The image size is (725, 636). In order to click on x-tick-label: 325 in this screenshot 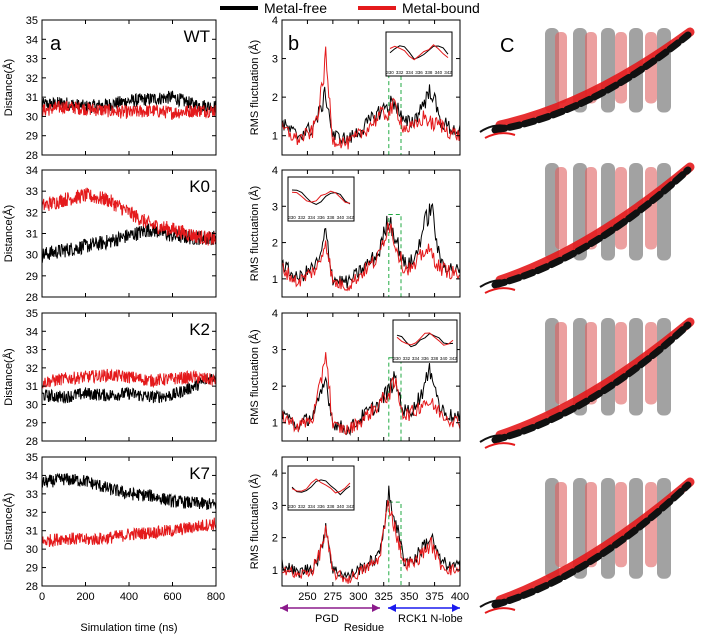, I will do `click(384, 597)`.